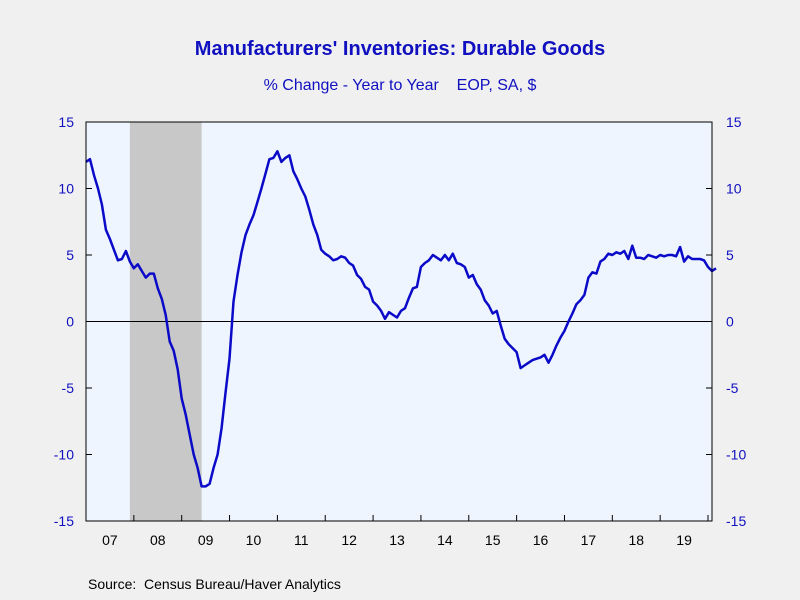  What do you see at coordinates (636, 540) in the screenshot?
I see `x-tick-label: 18` at bounding box center [636, 540].